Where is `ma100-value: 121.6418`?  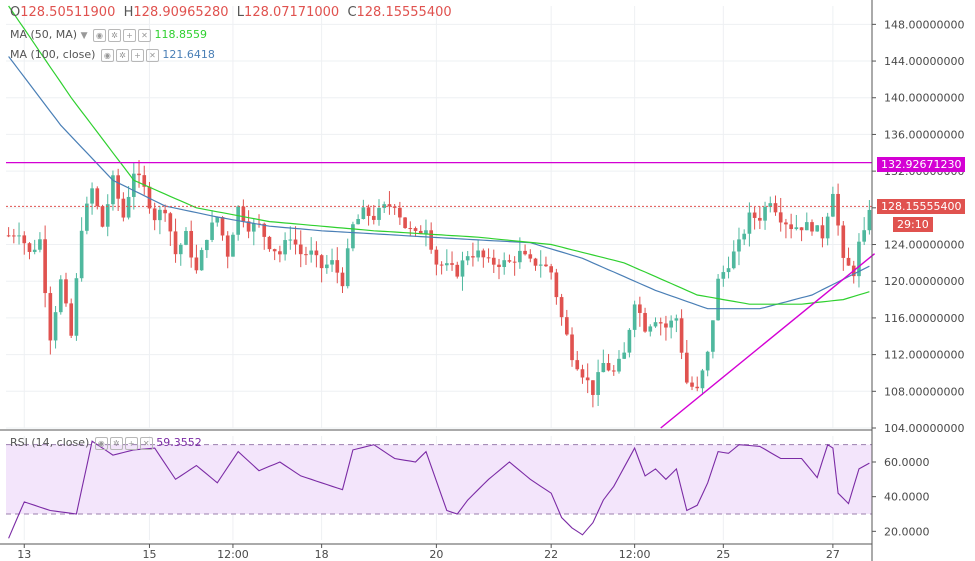 ma100-value: 121.6418 is located at coordinates (188, 54).